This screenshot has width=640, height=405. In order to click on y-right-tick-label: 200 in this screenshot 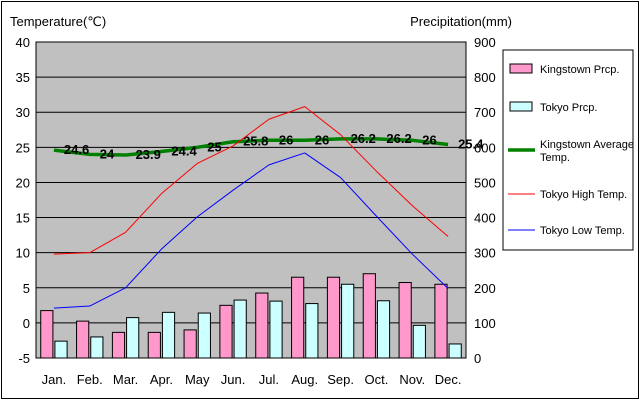, I will do `click(485, 288)`.